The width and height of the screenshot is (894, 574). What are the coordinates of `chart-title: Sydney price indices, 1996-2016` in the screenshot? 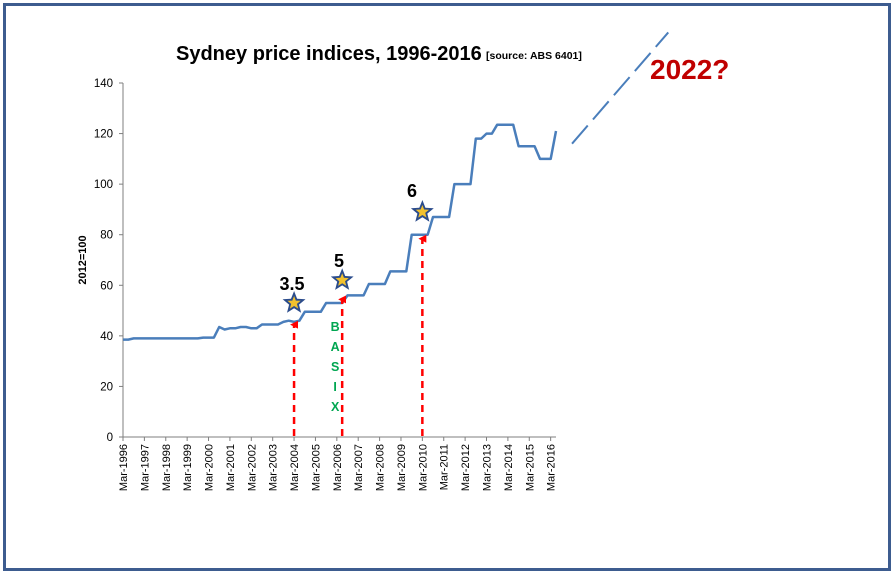 It's located at (329, 54).